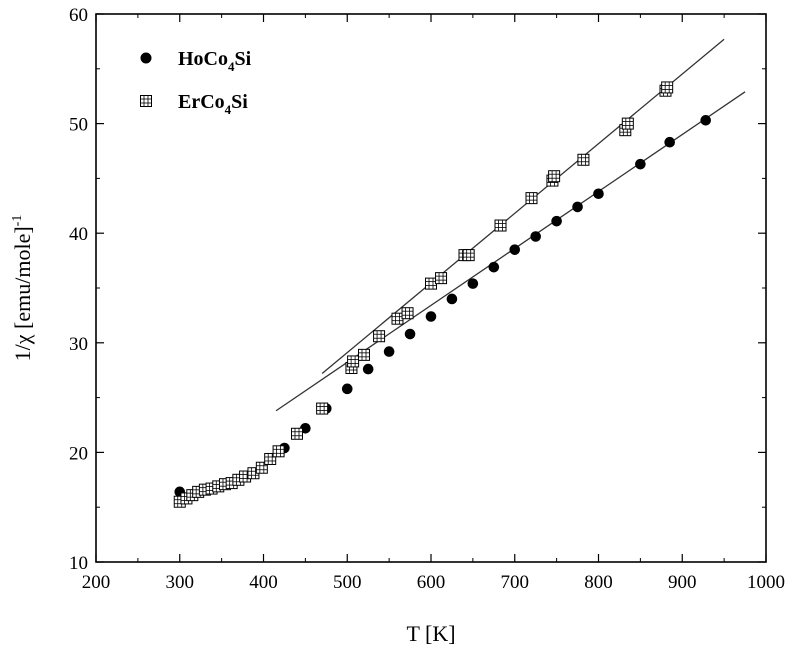 This screenshot has height=652, width=810. I want to click on y-tick-label: 40, so click(78, 234).